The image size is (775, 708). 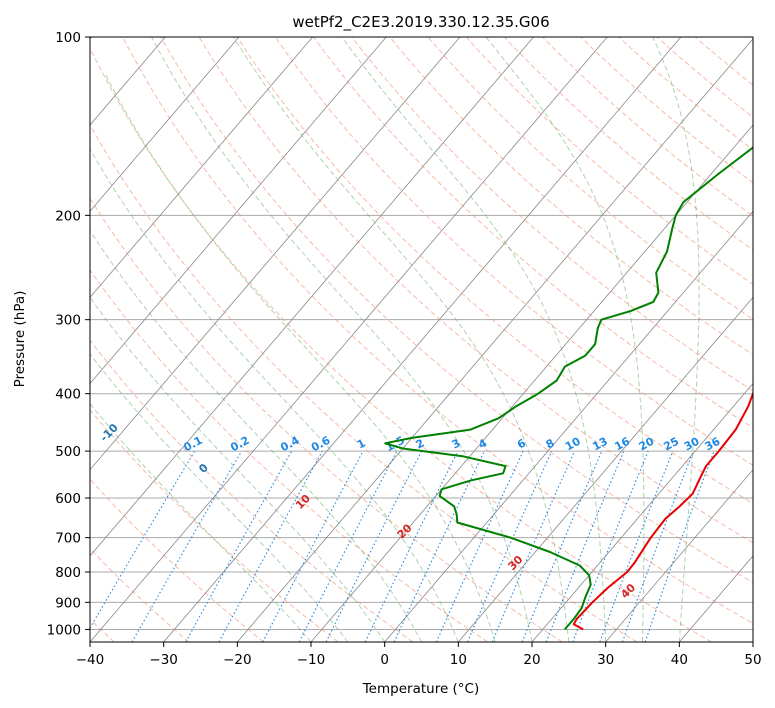 I want to click on x-tick-label: −30, so click(x=163, y=660).